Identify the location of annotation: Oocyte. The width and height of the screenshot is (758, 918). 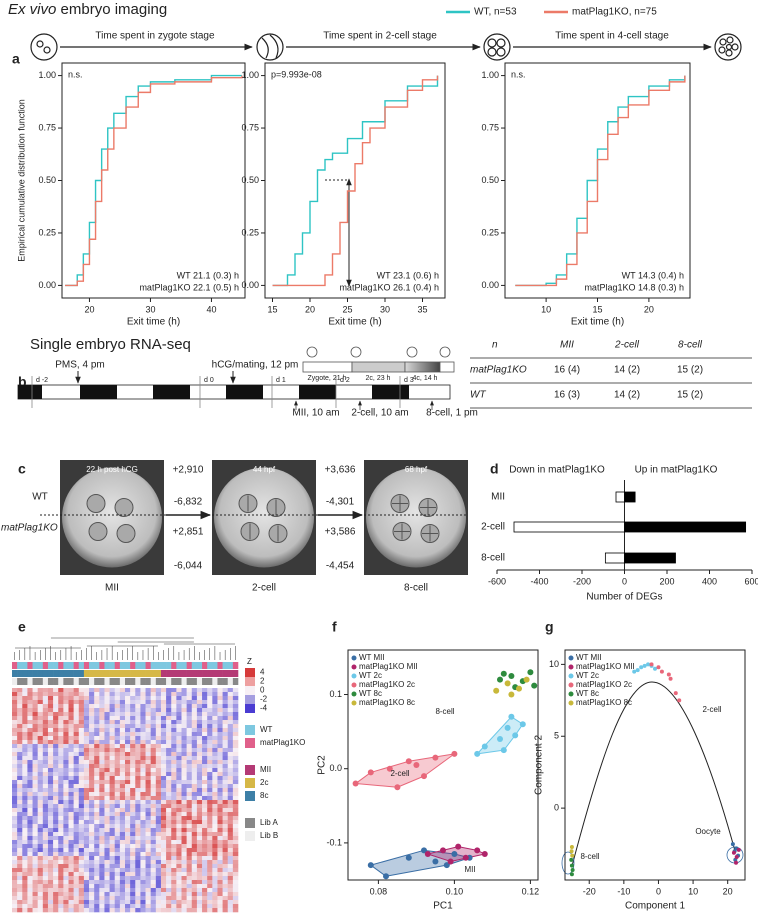
(708, 831).